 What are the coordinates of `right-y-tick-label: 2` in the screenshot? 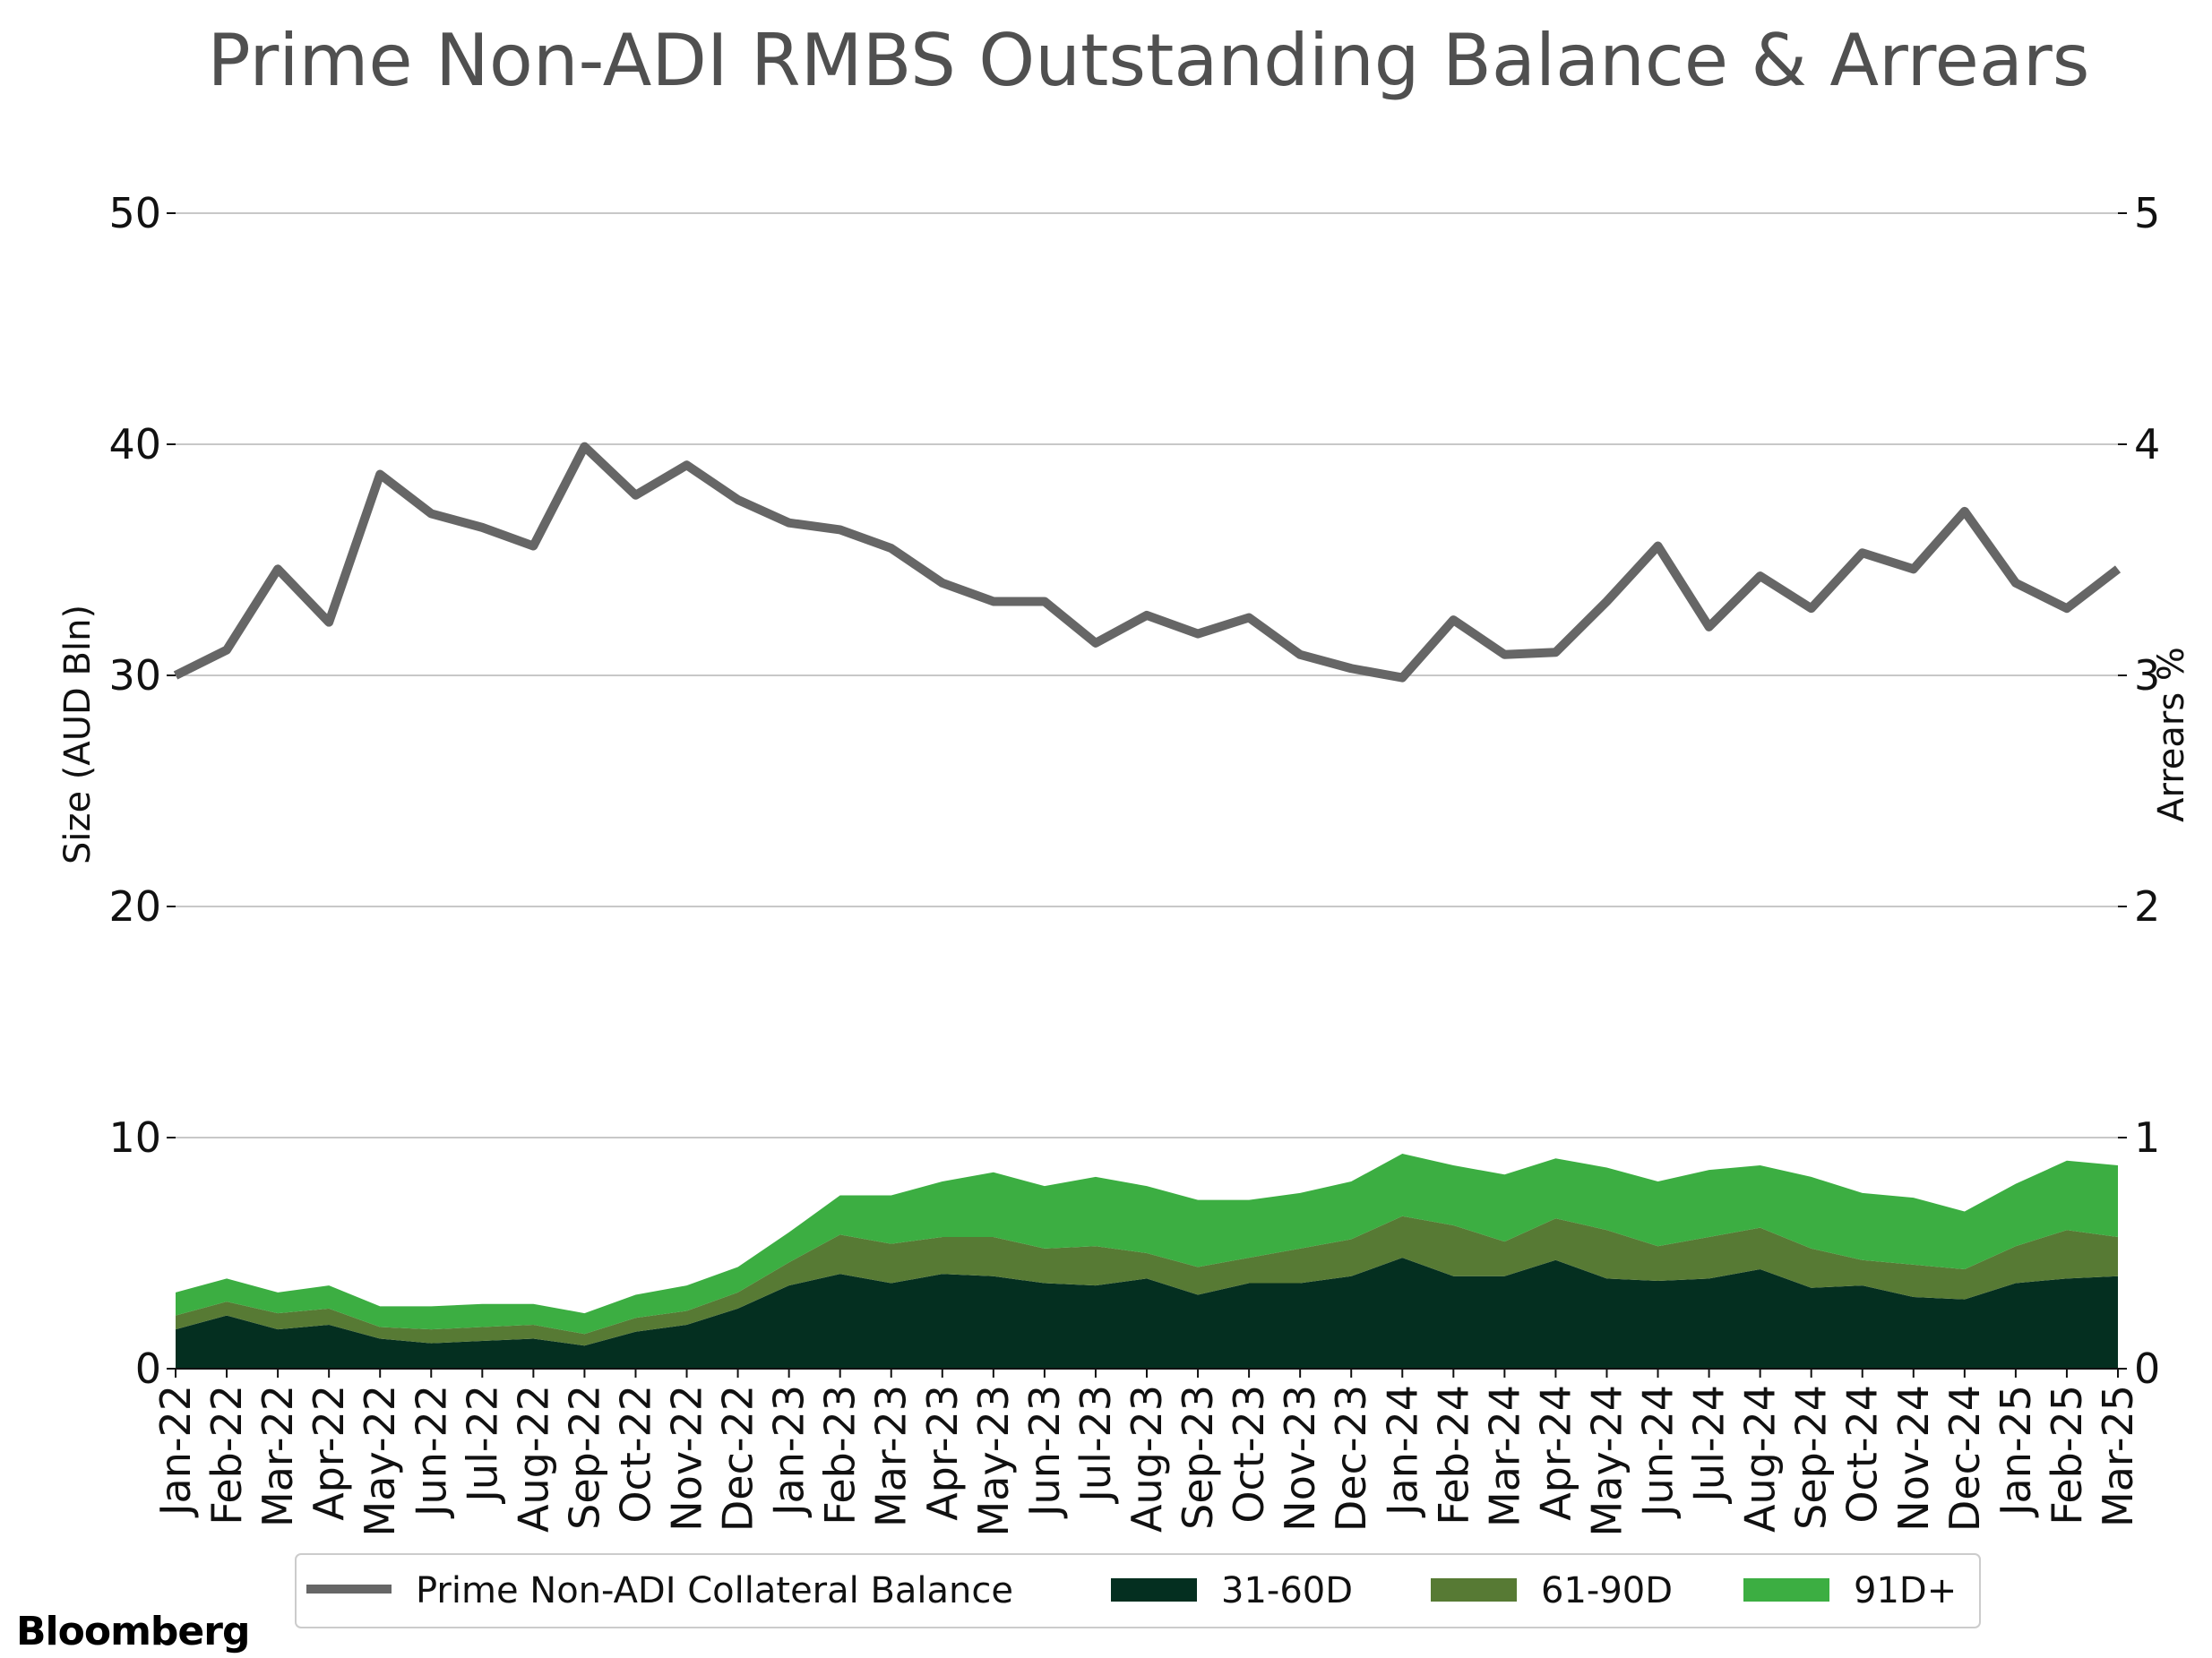 It's located at (2147, 906).